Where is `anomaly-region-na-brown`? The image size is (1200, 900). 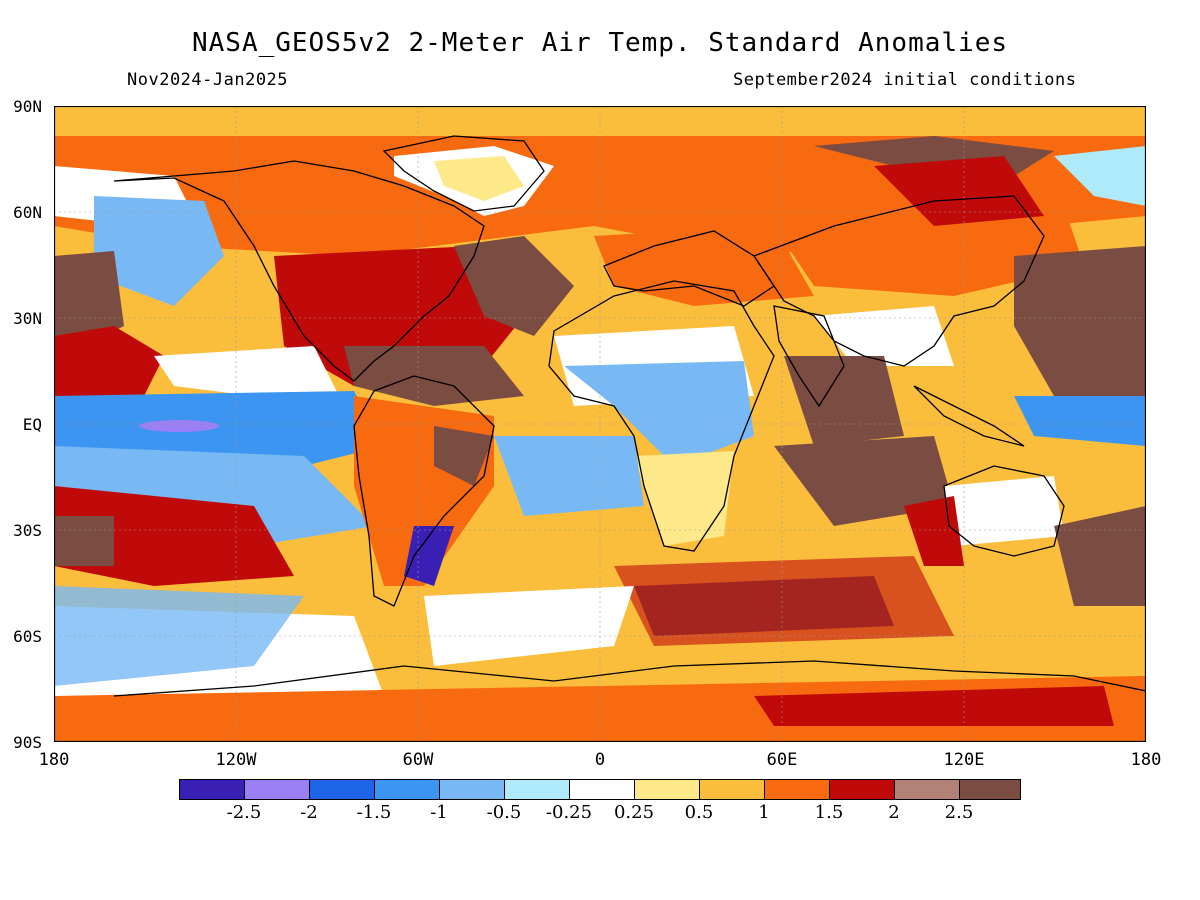
anomaly-region-na-brown is located at coordinates (434, 376).